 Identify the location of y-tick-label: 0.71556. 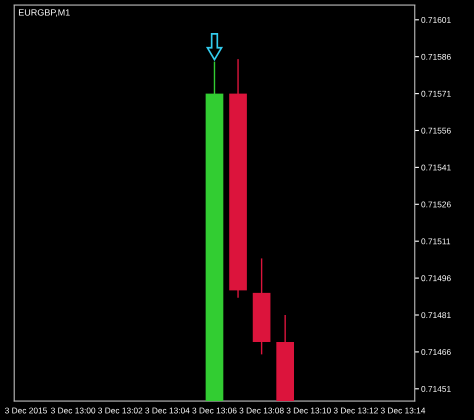
(436, 131).